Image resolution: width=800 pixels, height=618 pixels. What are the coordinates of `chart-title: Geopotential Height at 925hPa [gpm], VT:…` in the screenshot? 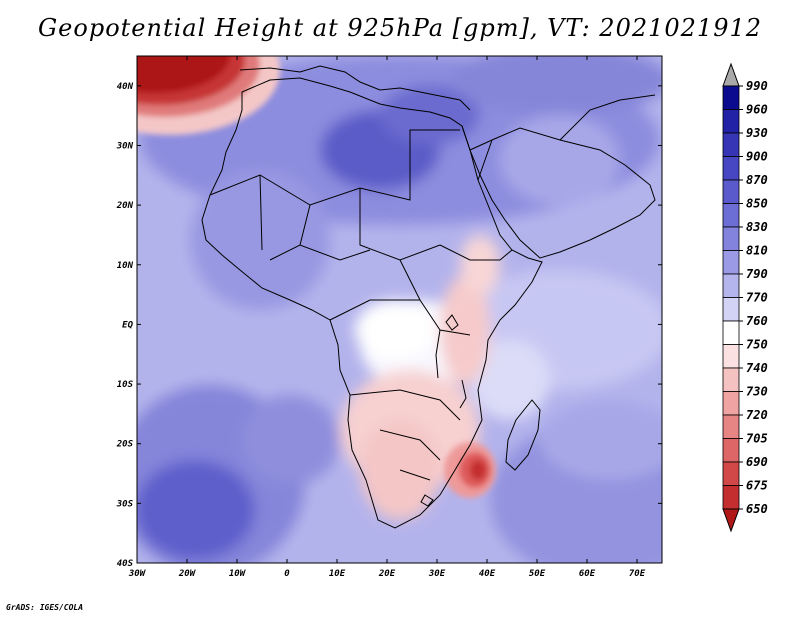 It's located at (400, 28).